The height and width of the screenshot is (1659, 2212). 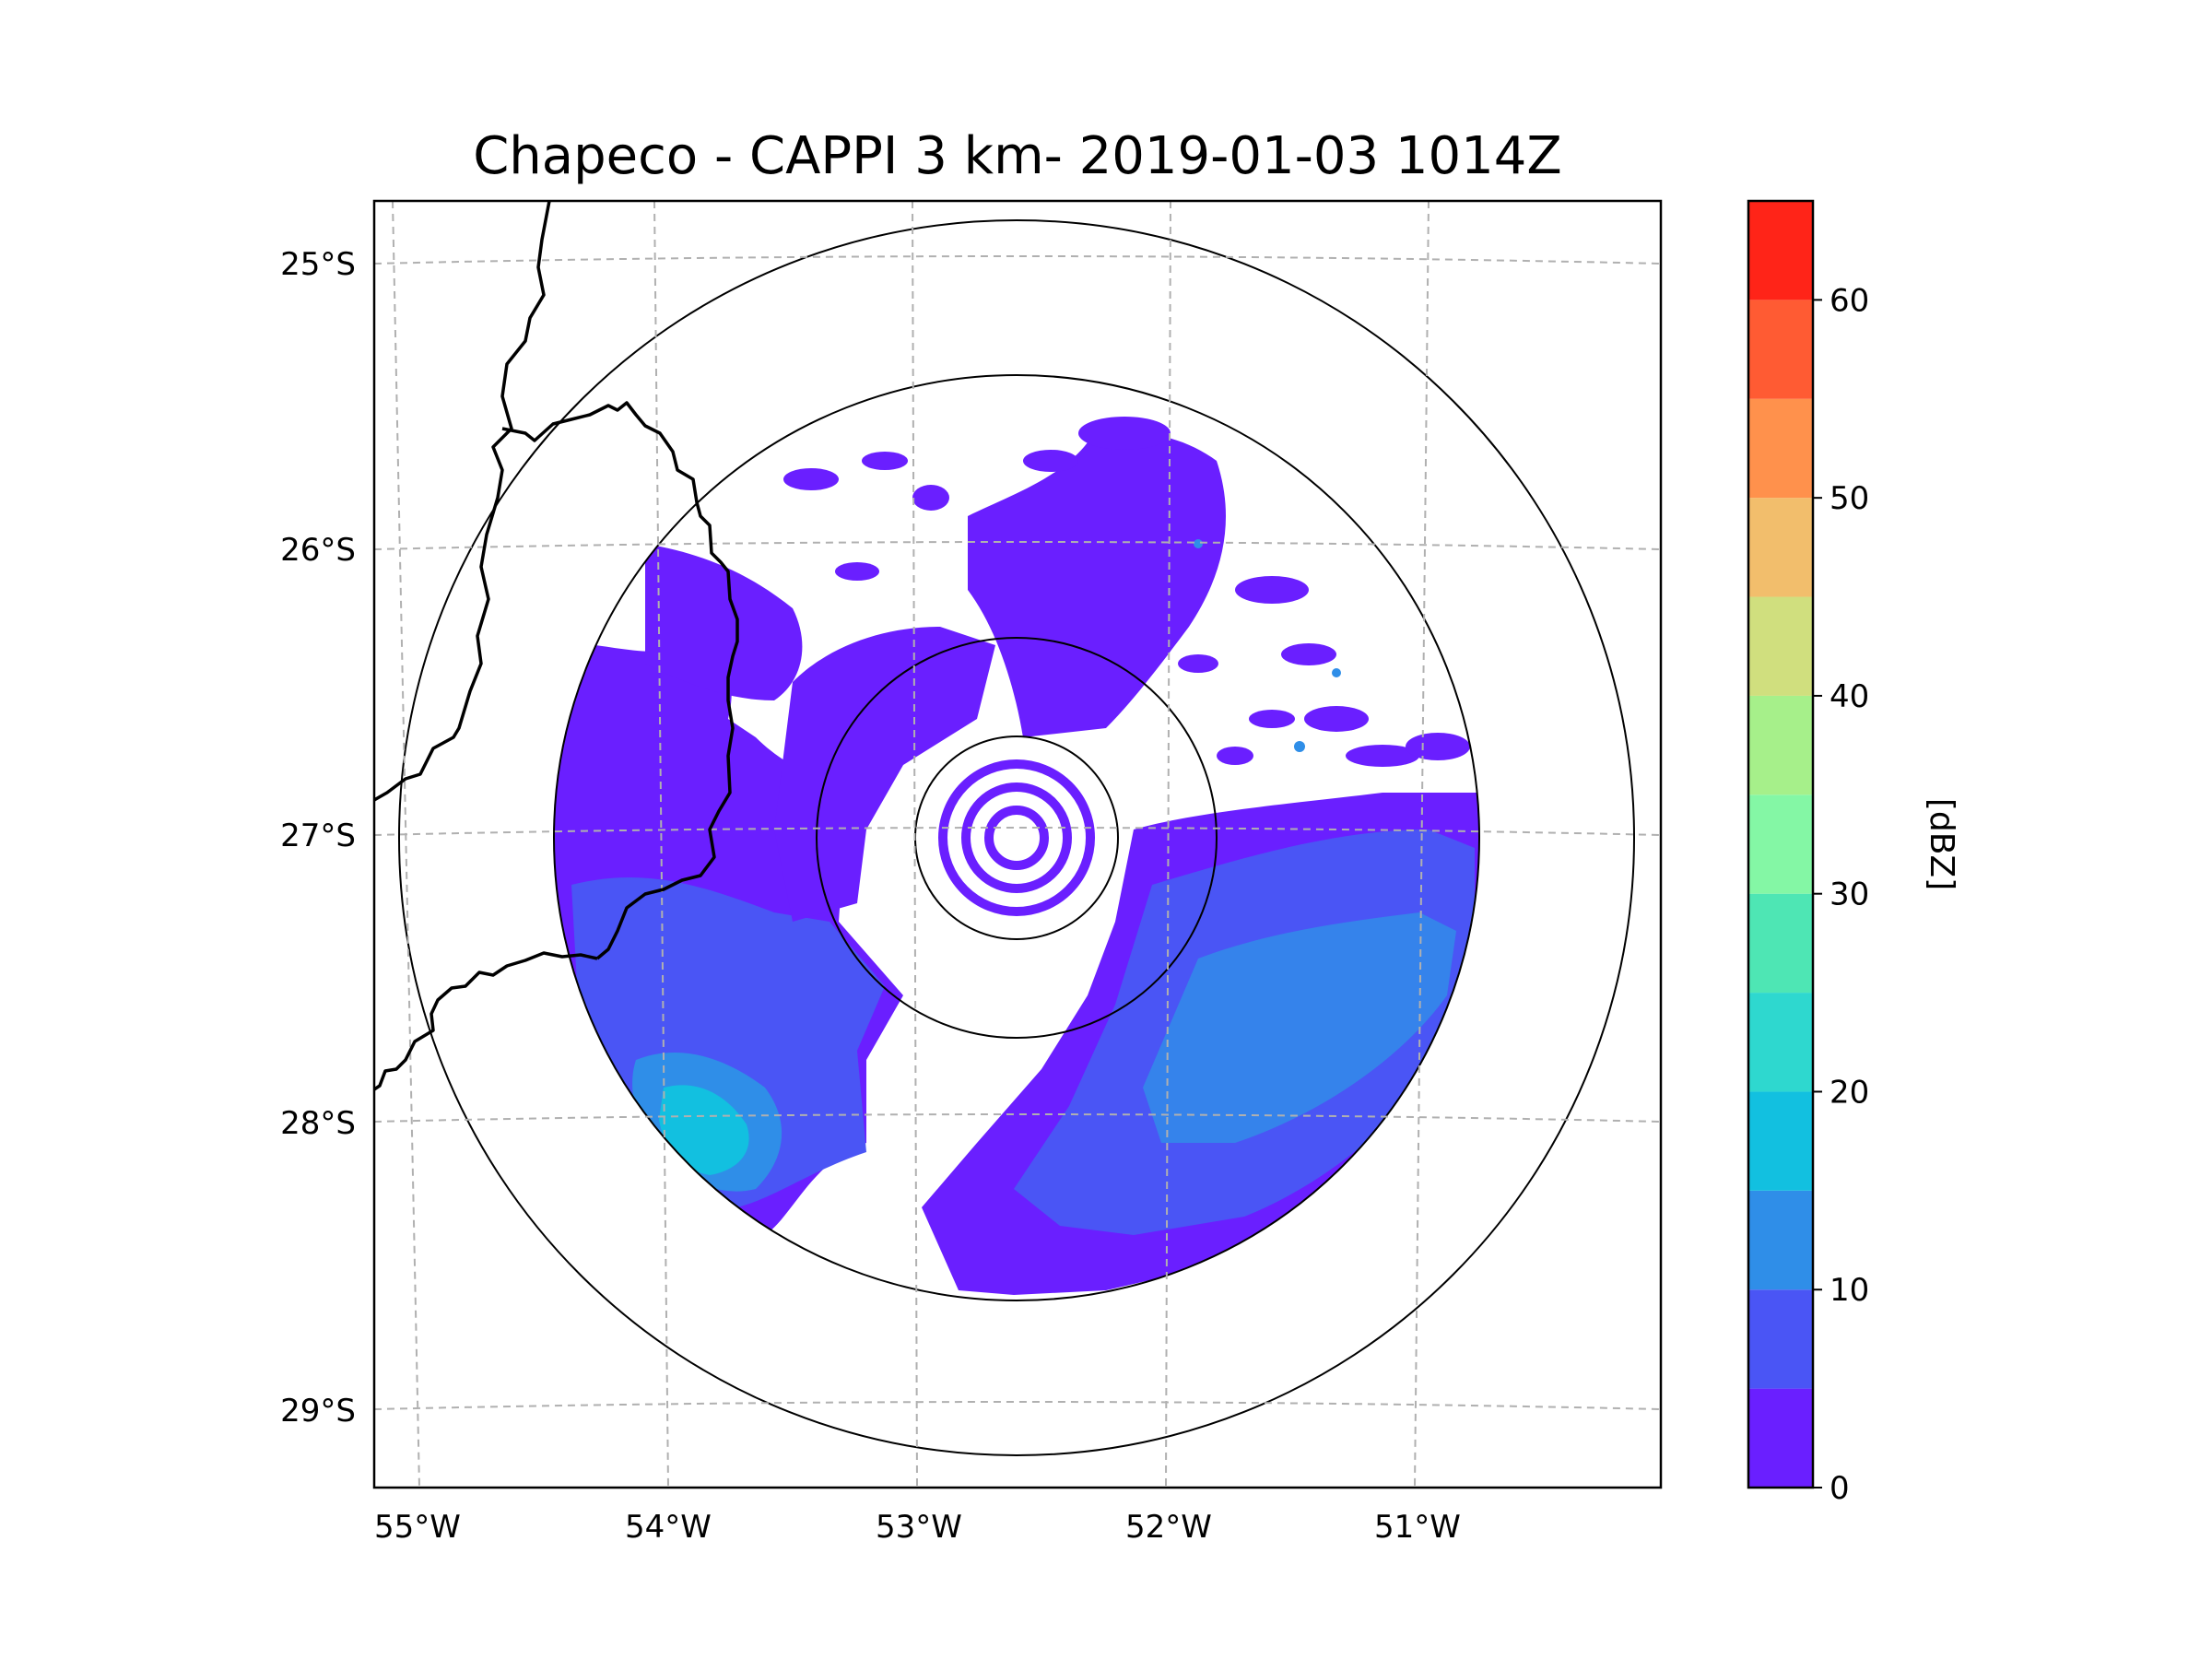 What do you see at coordinates (1840, 1488) in the screenshot?
I see `colorbar-tick-label: 0` at bounding box center [1840, 1488].